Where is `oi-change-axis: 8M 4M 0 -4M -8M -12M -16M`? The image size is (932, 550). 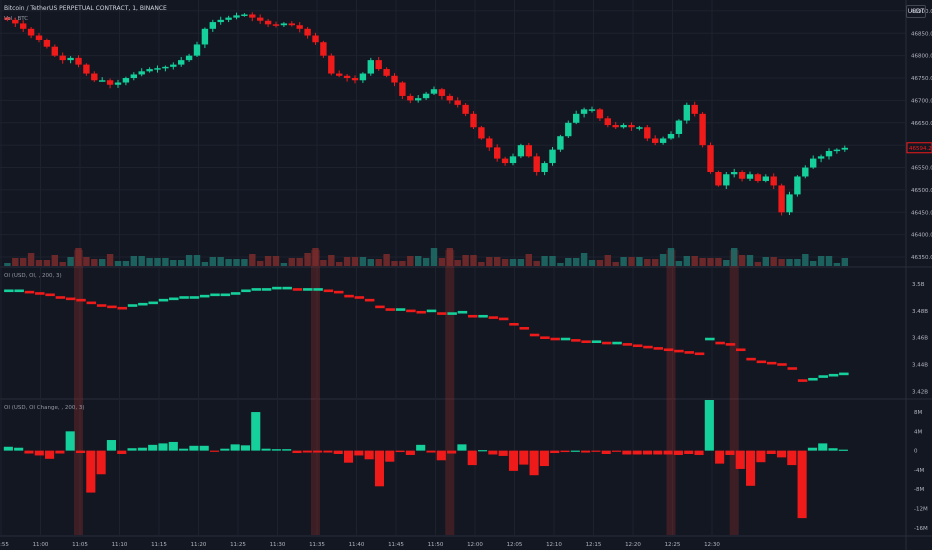
oi-change-axis: 8M 4M 0 -4M -8M -12M -16M is located at coordinates (921, 471).